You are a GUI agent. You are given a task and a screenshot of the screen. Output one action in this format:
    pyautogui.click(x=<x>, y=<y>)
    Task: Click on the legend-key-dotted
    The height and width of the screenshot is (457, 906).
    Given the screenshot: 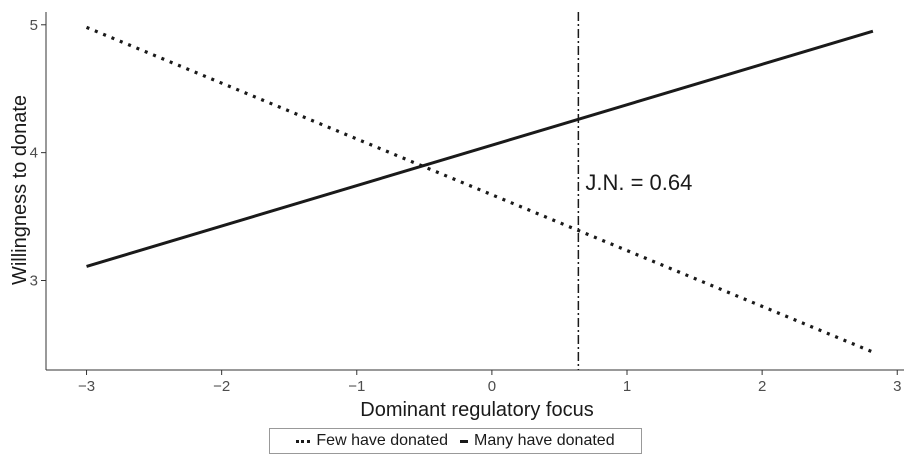 What is the action you would take?
    pyautogui.click(x=303, y=441)
    